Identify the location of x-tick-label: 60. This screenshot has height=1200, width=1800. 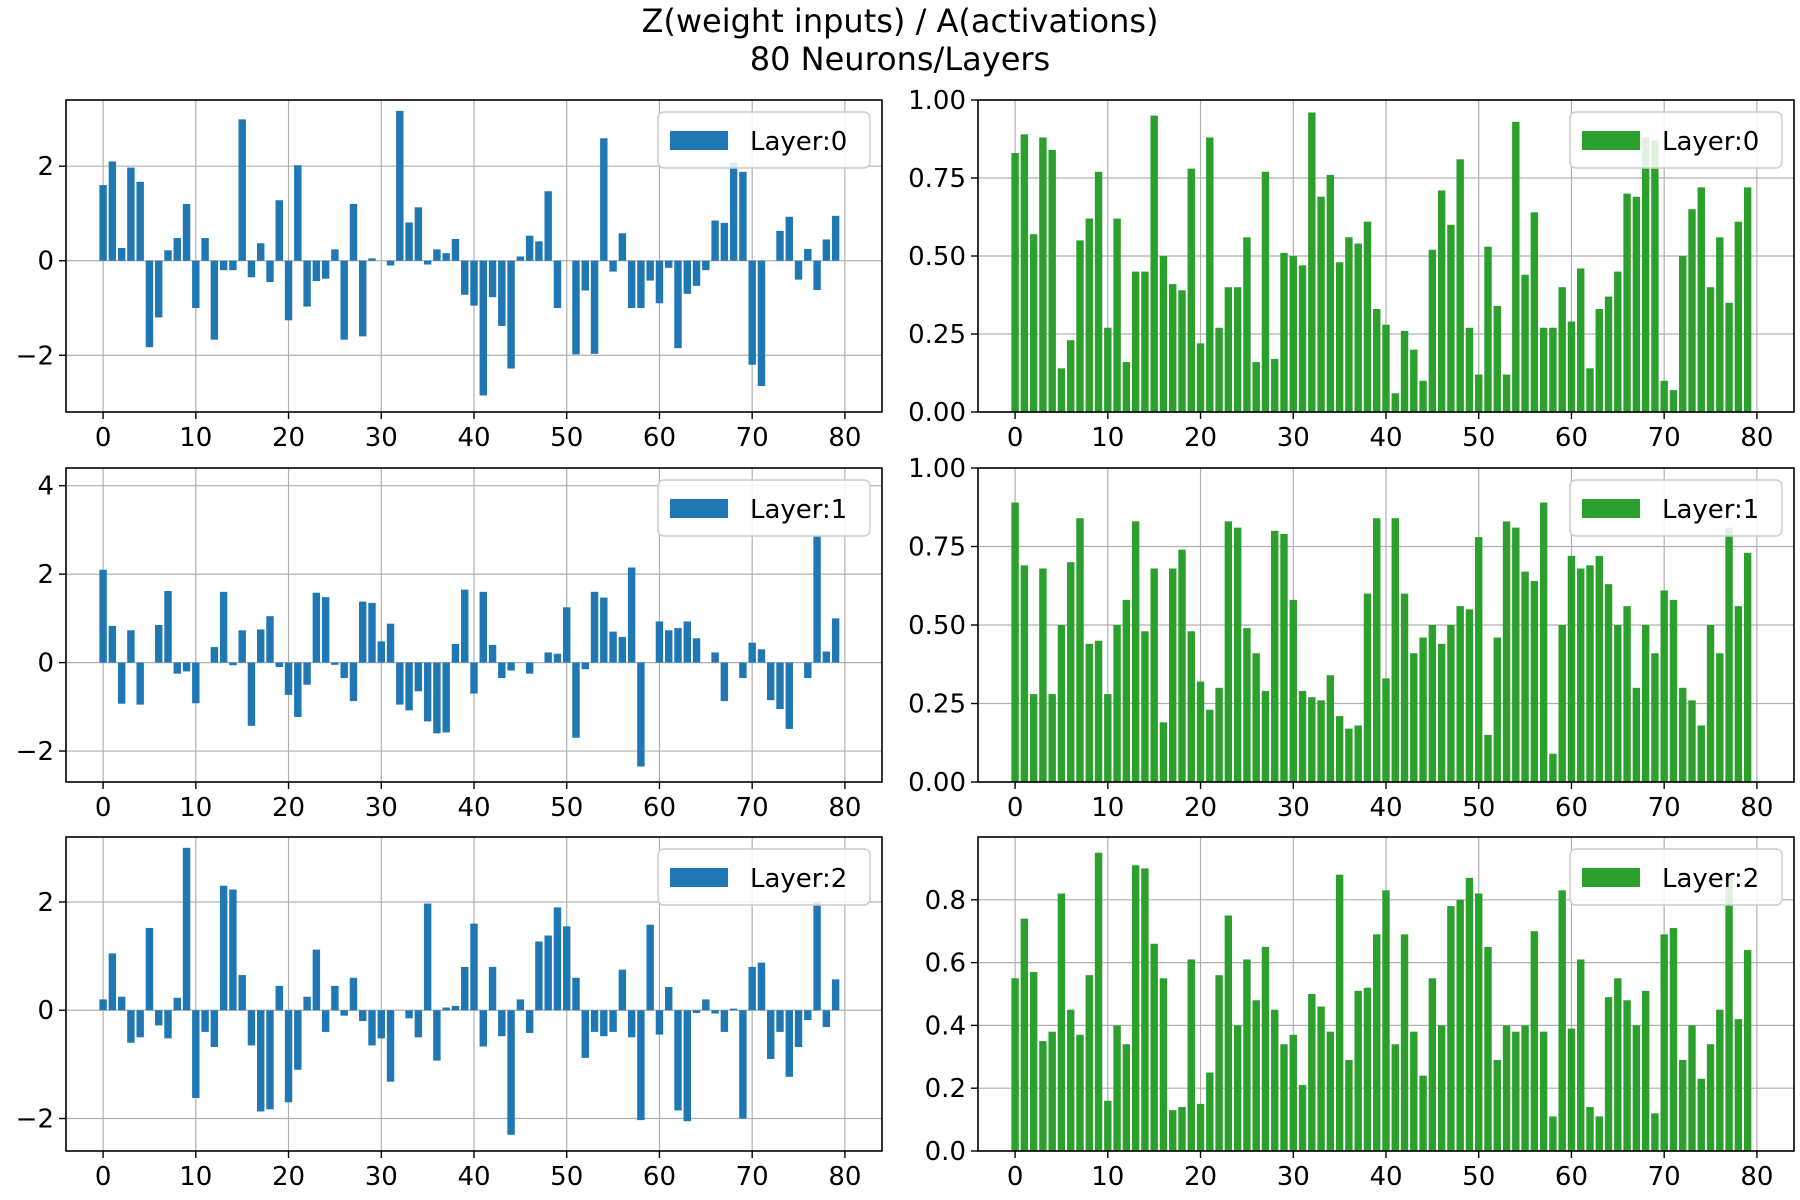
(659, 808).